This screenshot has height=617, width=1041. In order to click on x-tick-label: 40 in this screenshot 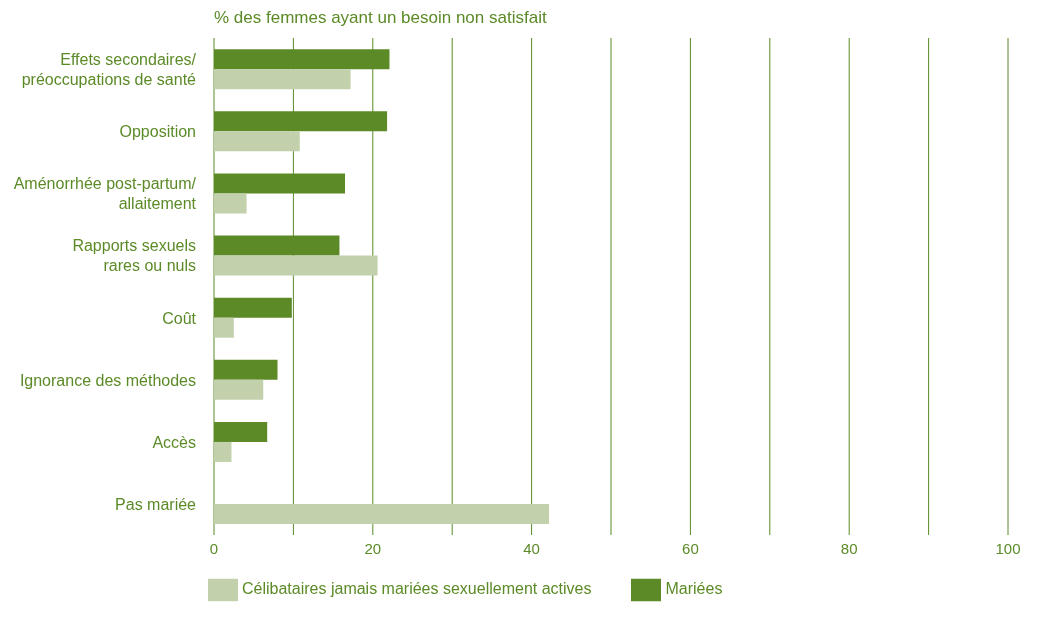, I will do `click(531, 548)`.